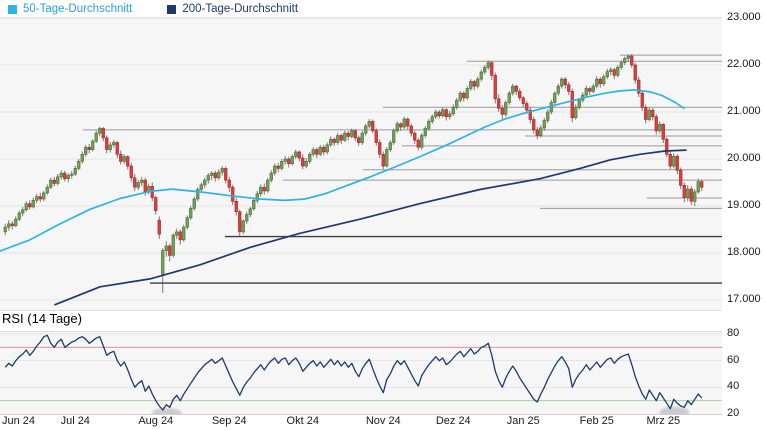 Image resolution: width=765 pixels, height=430 pixels. I want to click on month-label: Jun 24, so click(19, 421).